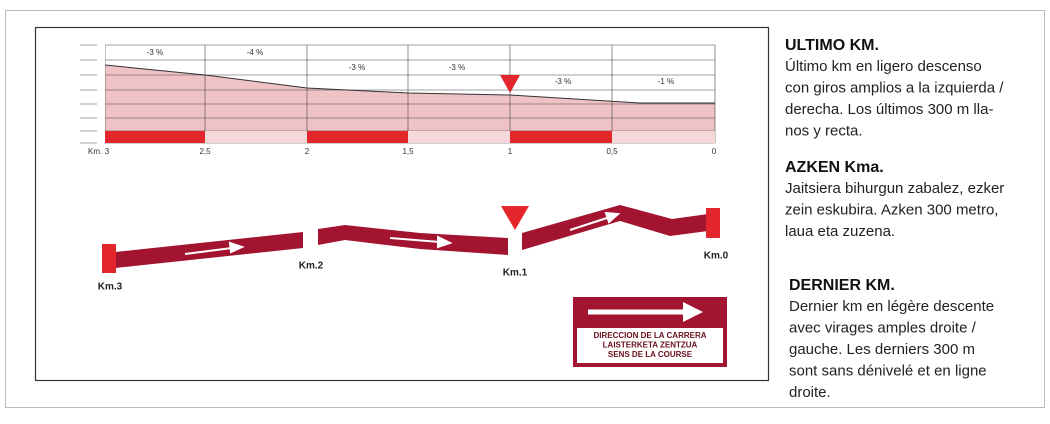 This screenshot has width=1050, height=424. Describe the element at coordinates (894, 87) in the screenshot. I see `section-text: con giros amplios a la izquierda /` at that location.